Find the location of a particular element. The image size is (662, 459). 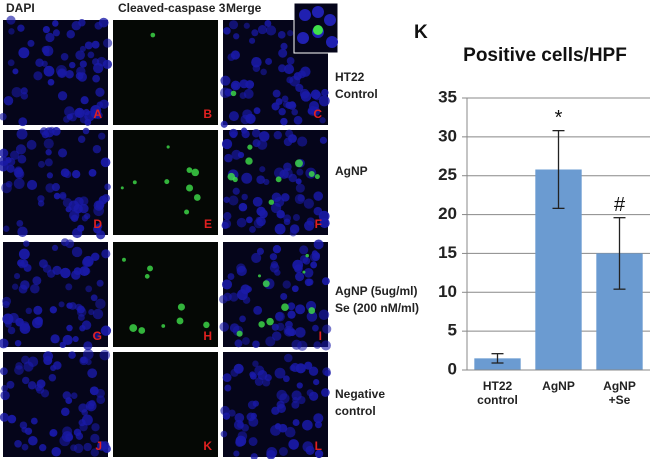

panel-letter: F is located at coordinates (318, 224).